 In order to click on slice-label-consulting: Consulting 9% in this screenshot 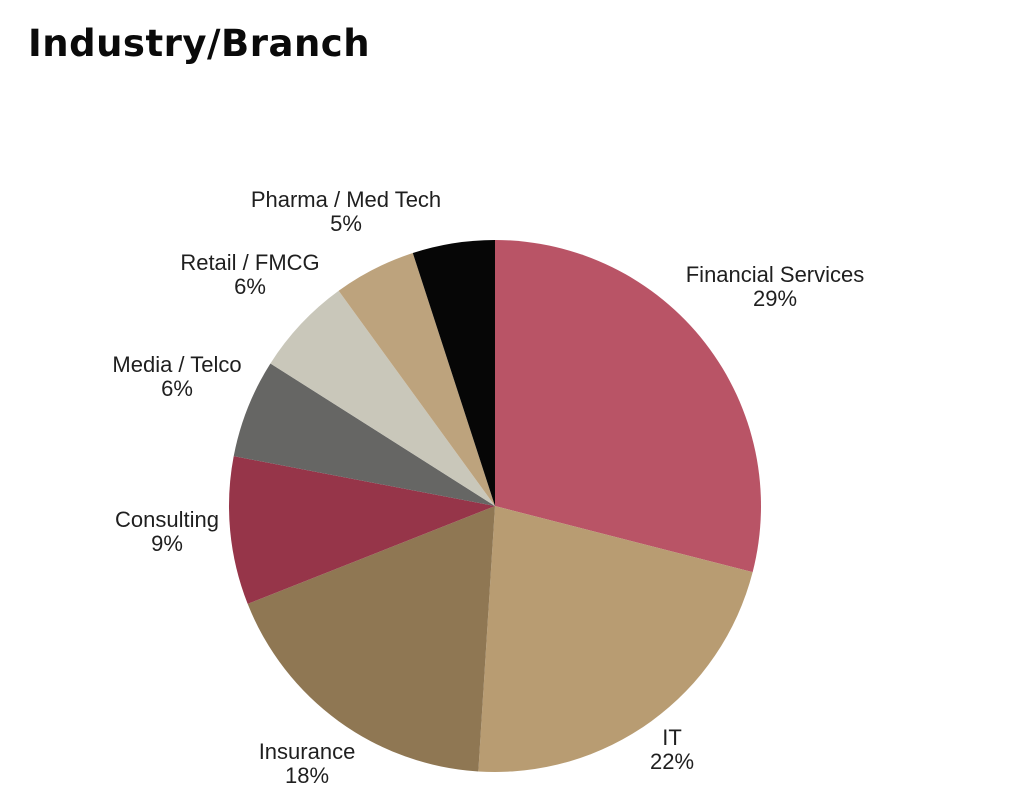, I will do `click(167, 532)`.